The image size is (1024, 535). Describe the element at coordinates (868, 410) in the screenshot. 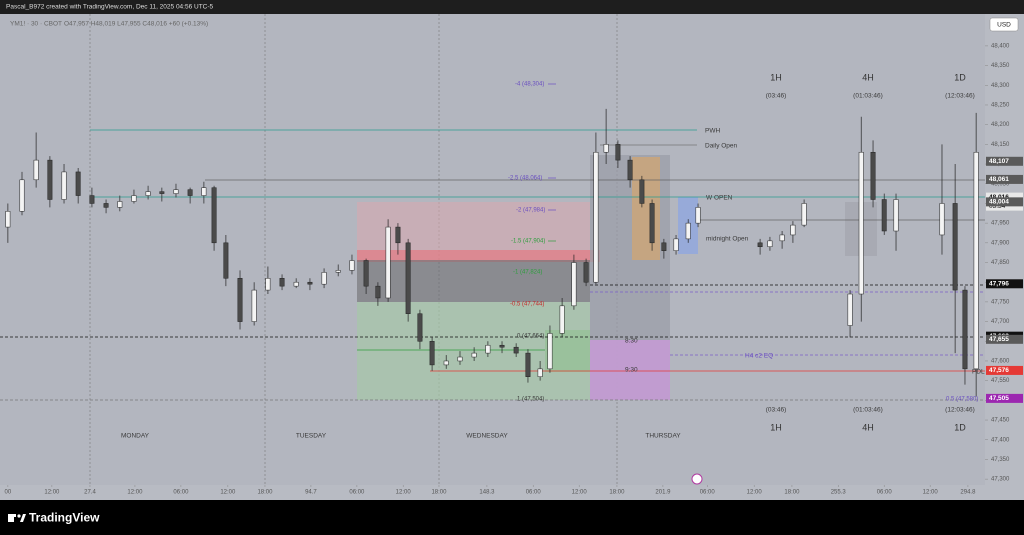

I see `countdown: (01:03:46)` at that location.